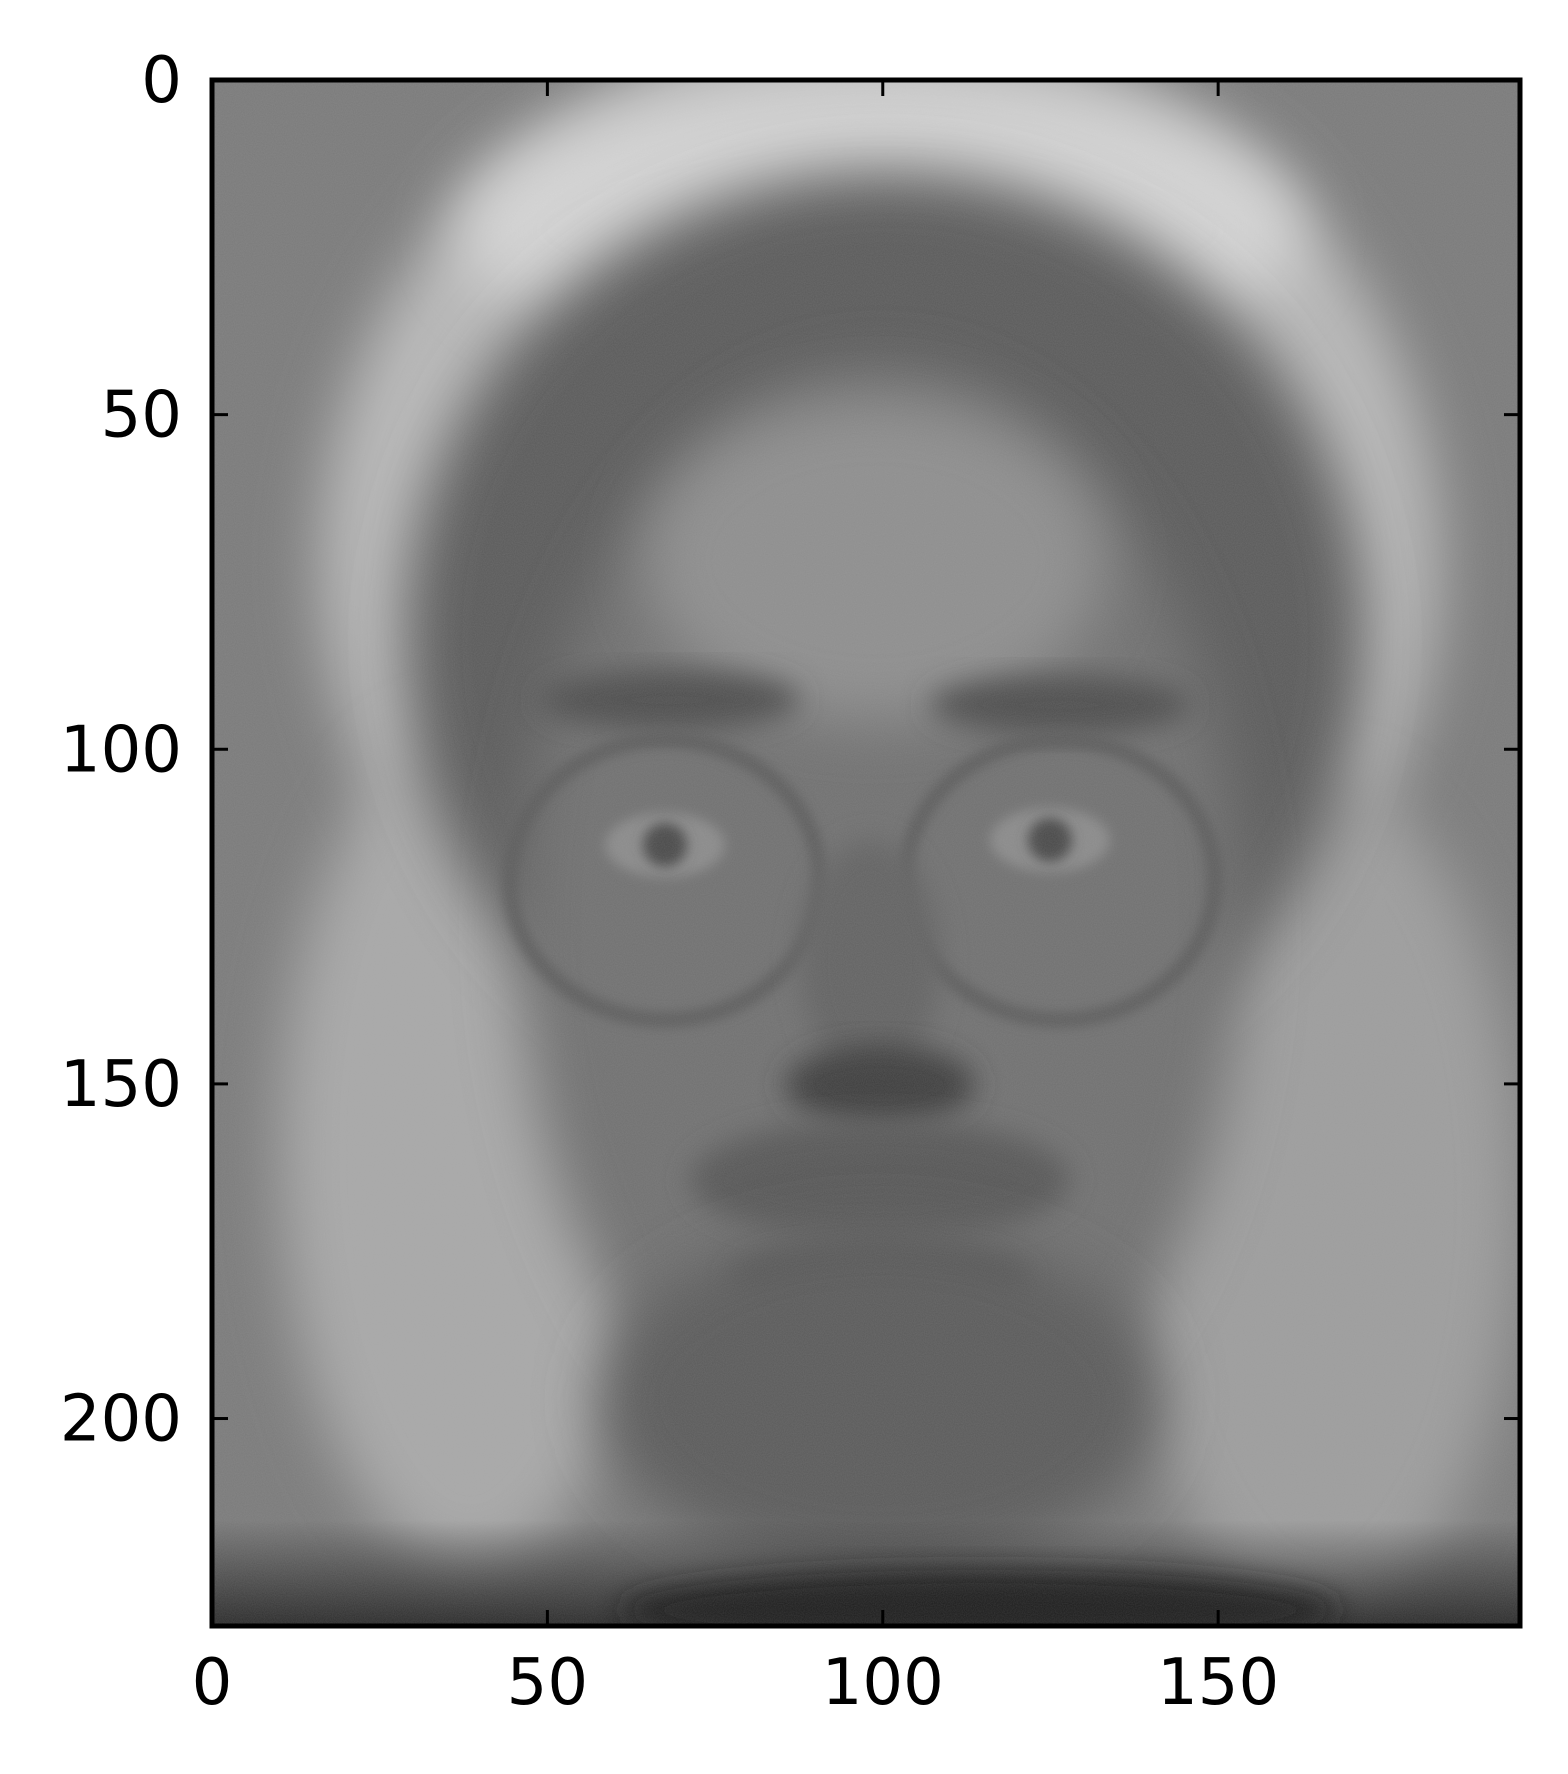  Describe the element at coordinates (121, 1420) in the screenshot. I see `y-tick-label: 200` at that location.